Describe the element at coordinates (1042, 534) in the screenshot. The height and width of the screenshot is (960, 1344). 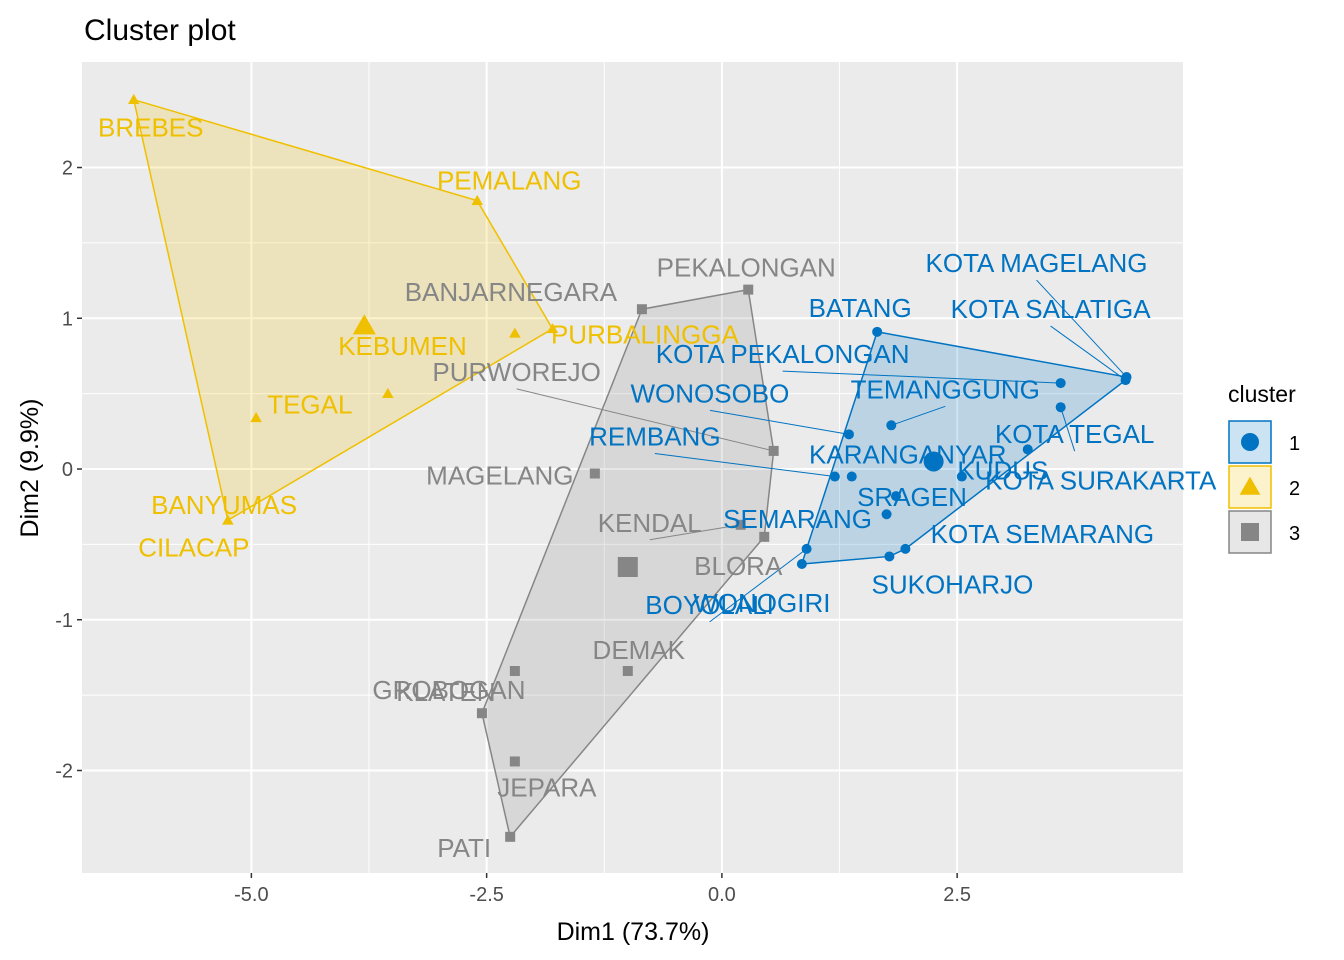
I see `label-kota-semarang: KOTA SEMARANG` at that location.